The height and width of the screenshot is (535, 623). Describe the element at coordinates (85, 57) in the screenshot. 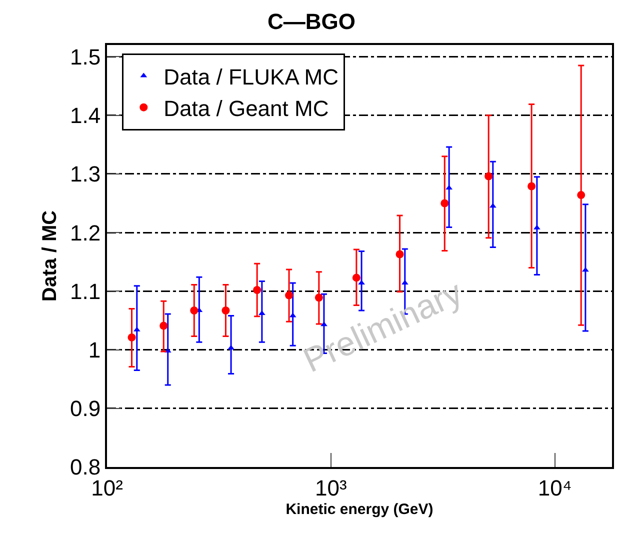

I see `y-tick-label: 1.5` at that location.